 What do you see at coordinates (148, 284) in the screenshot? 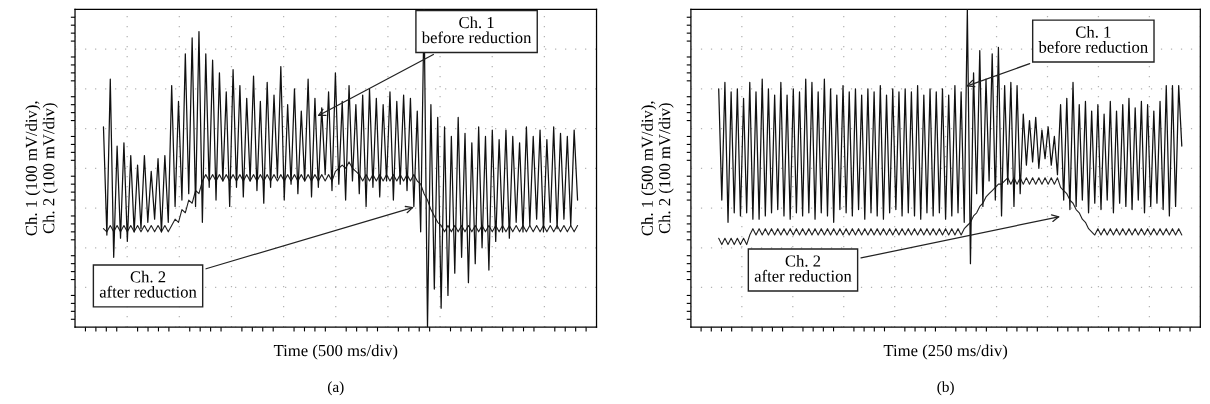
I see `text: Ch. 2 after reduction` at bounding box center [148, 284].